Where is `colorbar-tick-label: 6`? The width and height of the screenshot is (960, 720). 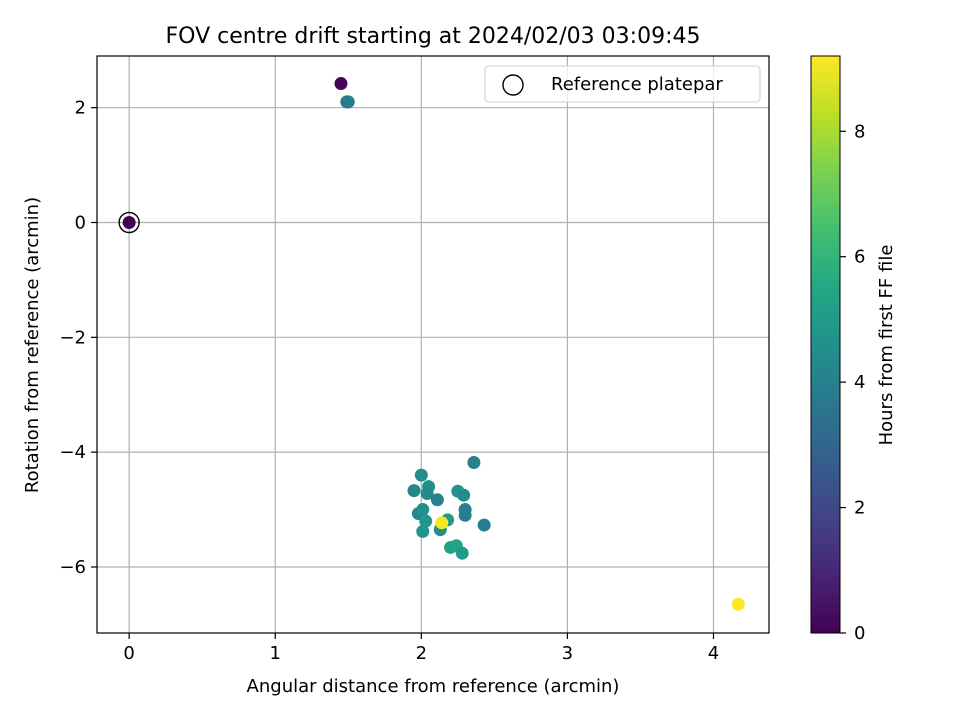
colorbar-tick-label: 6 is located at coordinates (859, 257).